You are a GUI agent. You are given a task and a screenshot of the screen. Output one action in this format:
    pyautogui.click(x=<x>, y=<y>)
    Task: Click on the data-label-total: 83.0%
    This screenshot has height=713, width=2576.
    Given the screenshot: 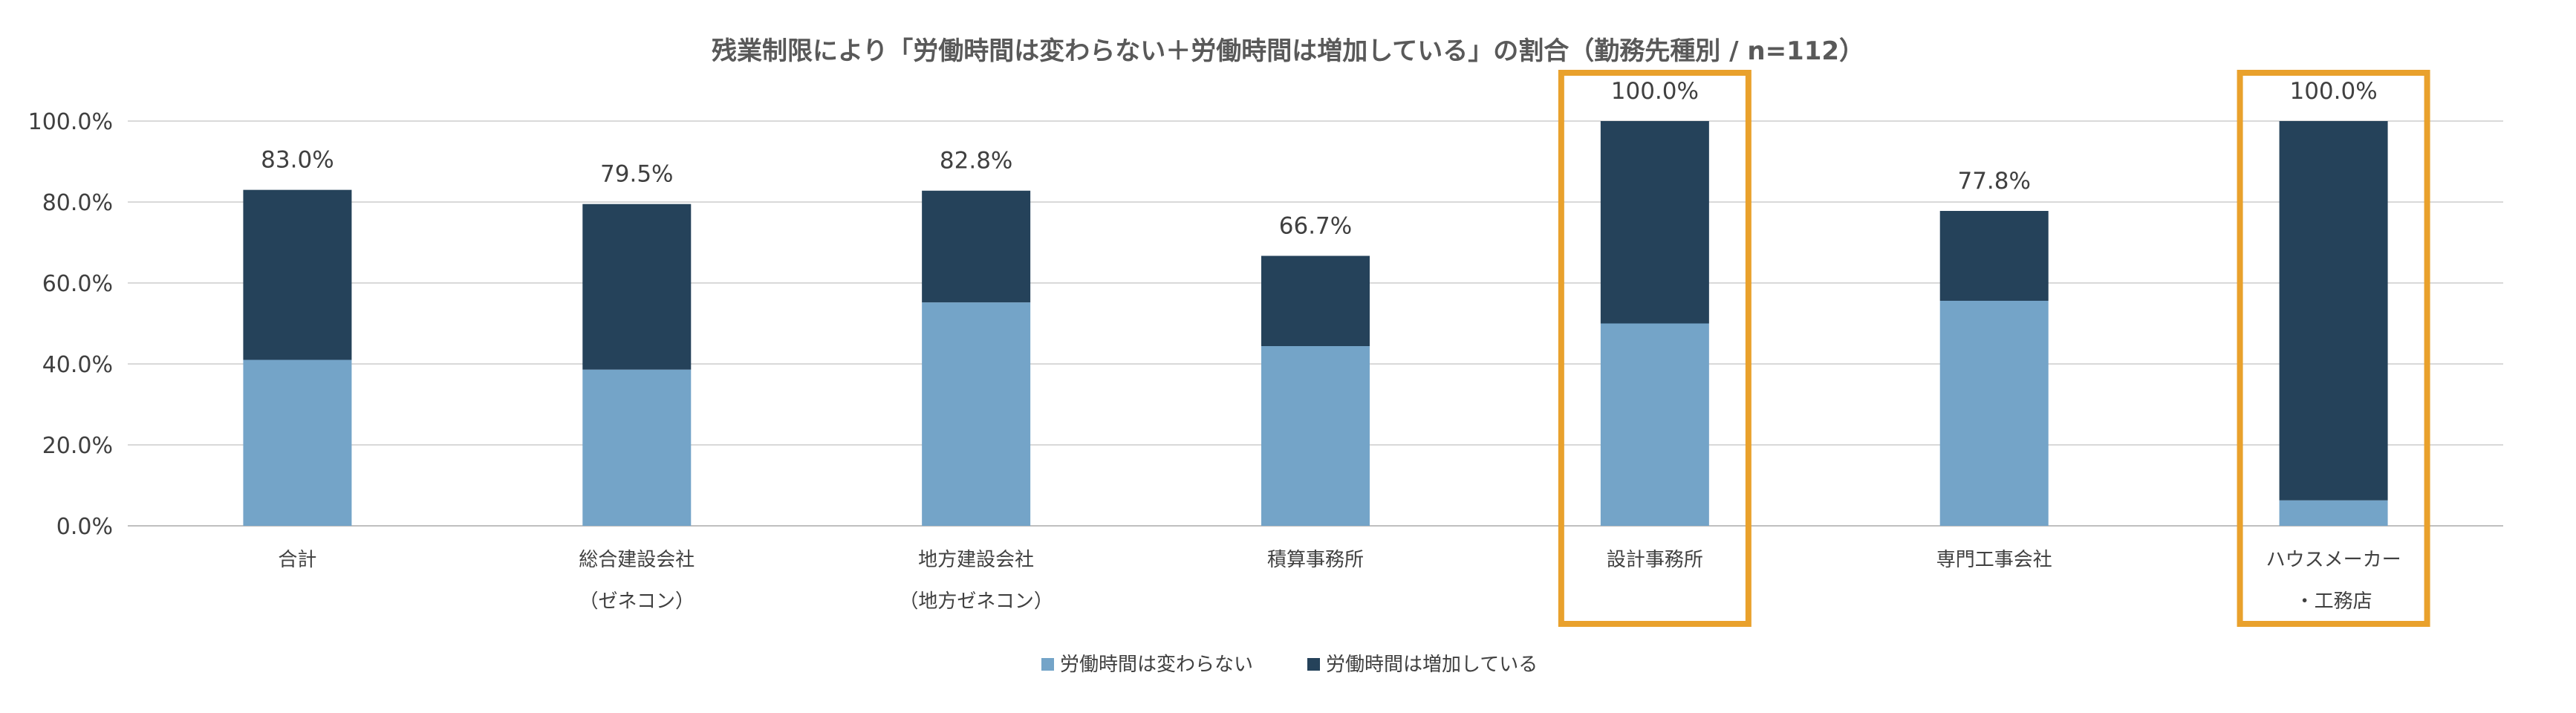 What is the action you would take?
    pyautogui.click(x=297, y=160)
    